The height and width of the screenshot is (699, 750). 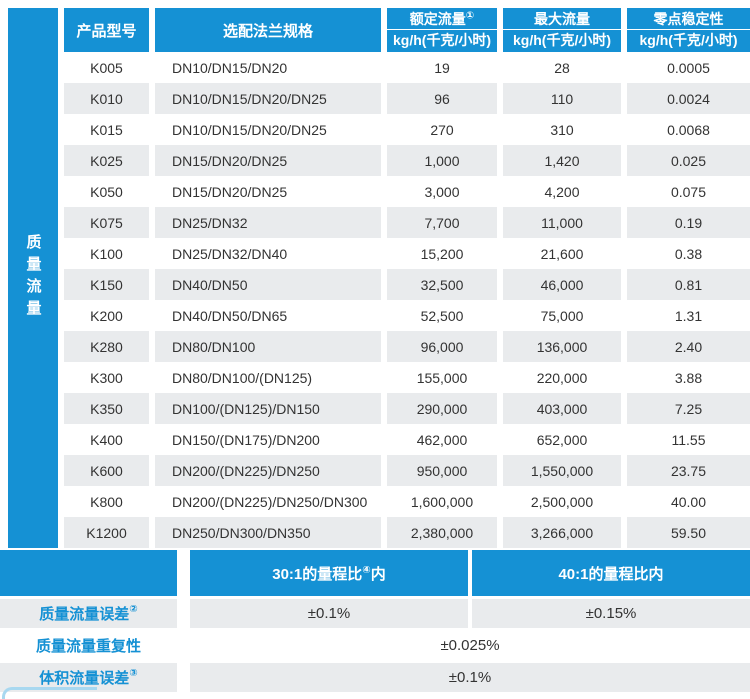 What do you see at coordinates (562, 346) in the screenshot?
I see `max-flow-cell: 136,000` at bounding box center [562, 346].